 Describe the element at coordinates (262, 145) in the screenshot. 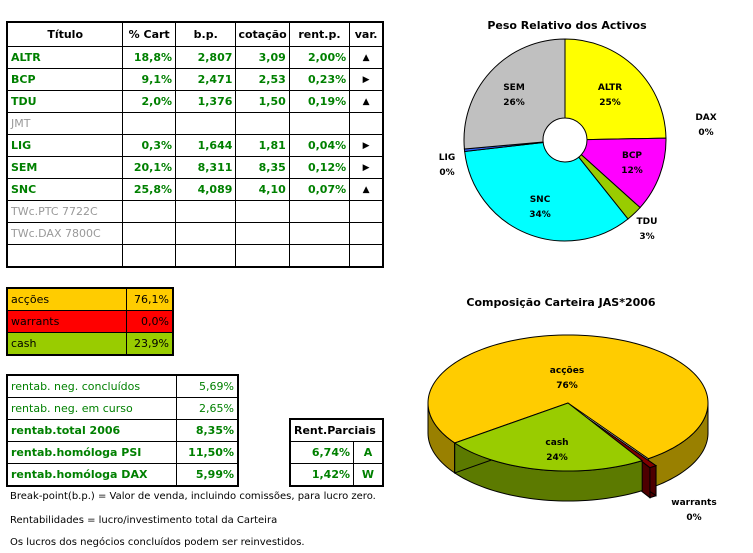

I see `cell-cot: 1,81` at that location.